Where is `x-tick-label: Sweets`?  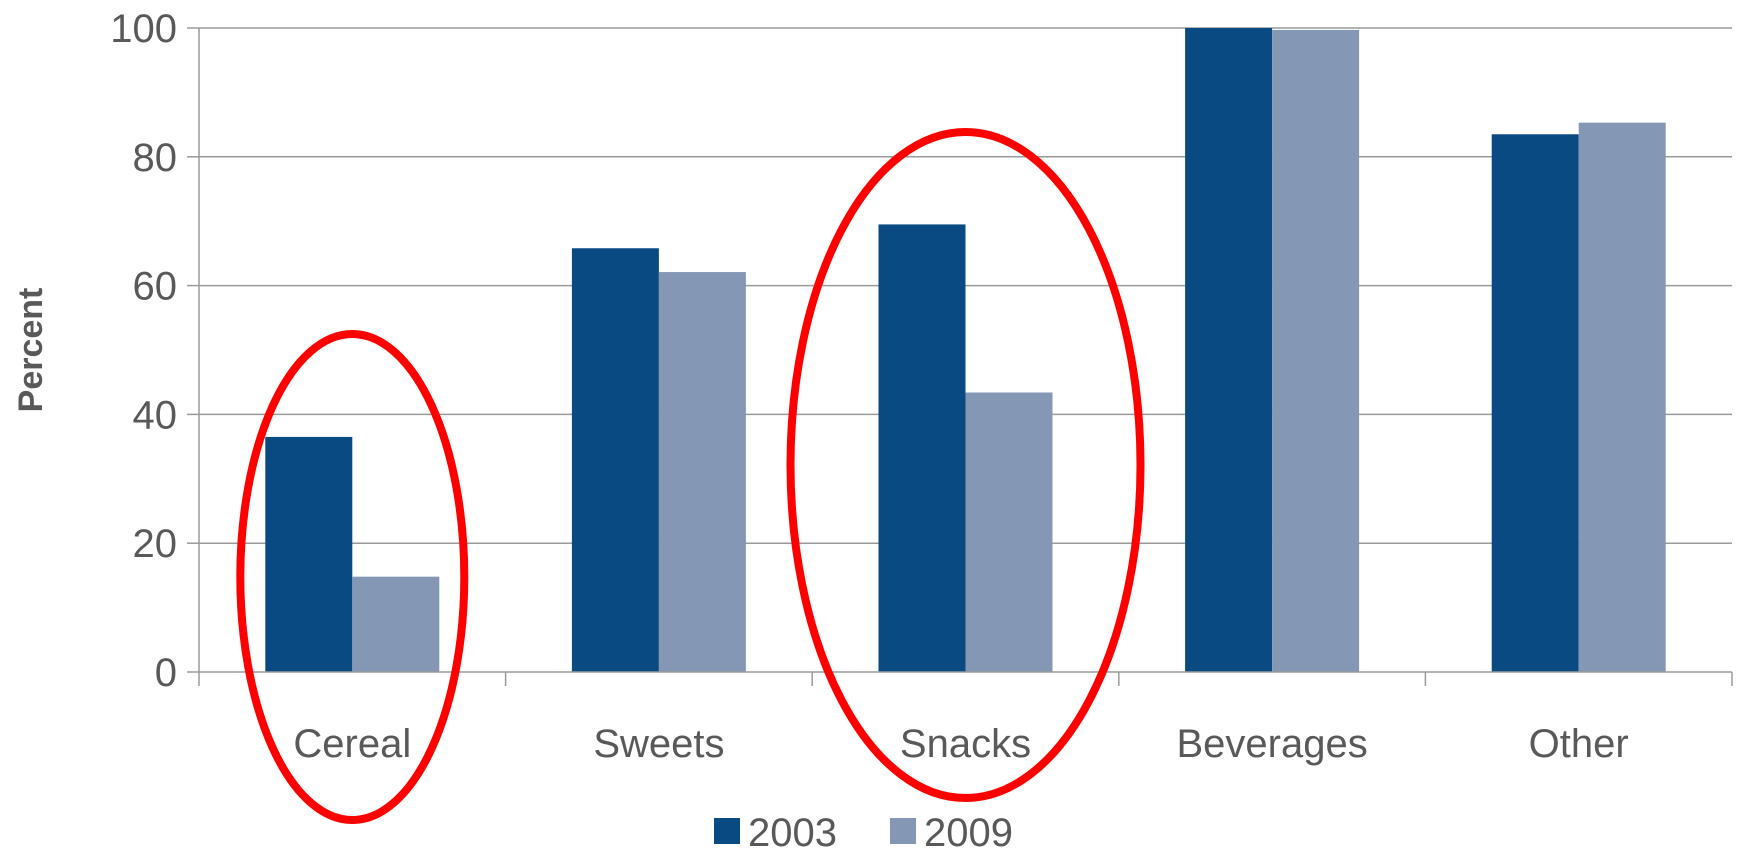 x-tick-label: Sweets is located at coordinates (658, 744).